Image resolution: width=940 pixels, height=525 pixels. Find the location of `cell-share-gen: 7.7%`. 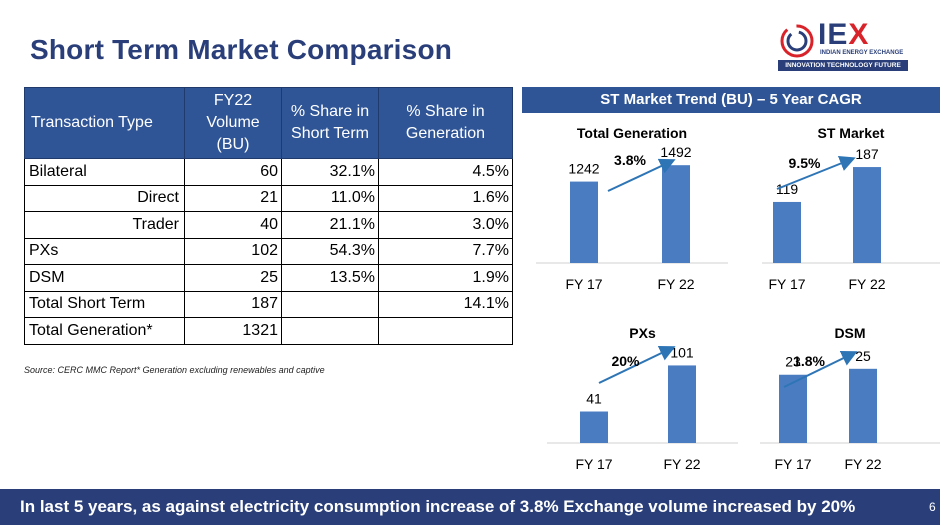

cell-share-gen: 7.7% is located at coordinates (445, 251).